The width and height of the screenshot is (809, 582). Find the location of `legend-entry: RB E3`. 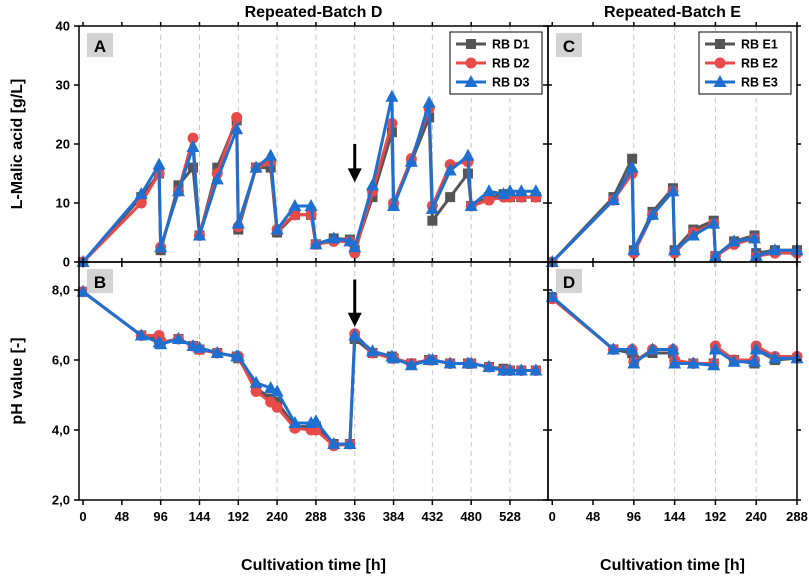

legend-entry: RB E3 is located at coordinates (741, 82).